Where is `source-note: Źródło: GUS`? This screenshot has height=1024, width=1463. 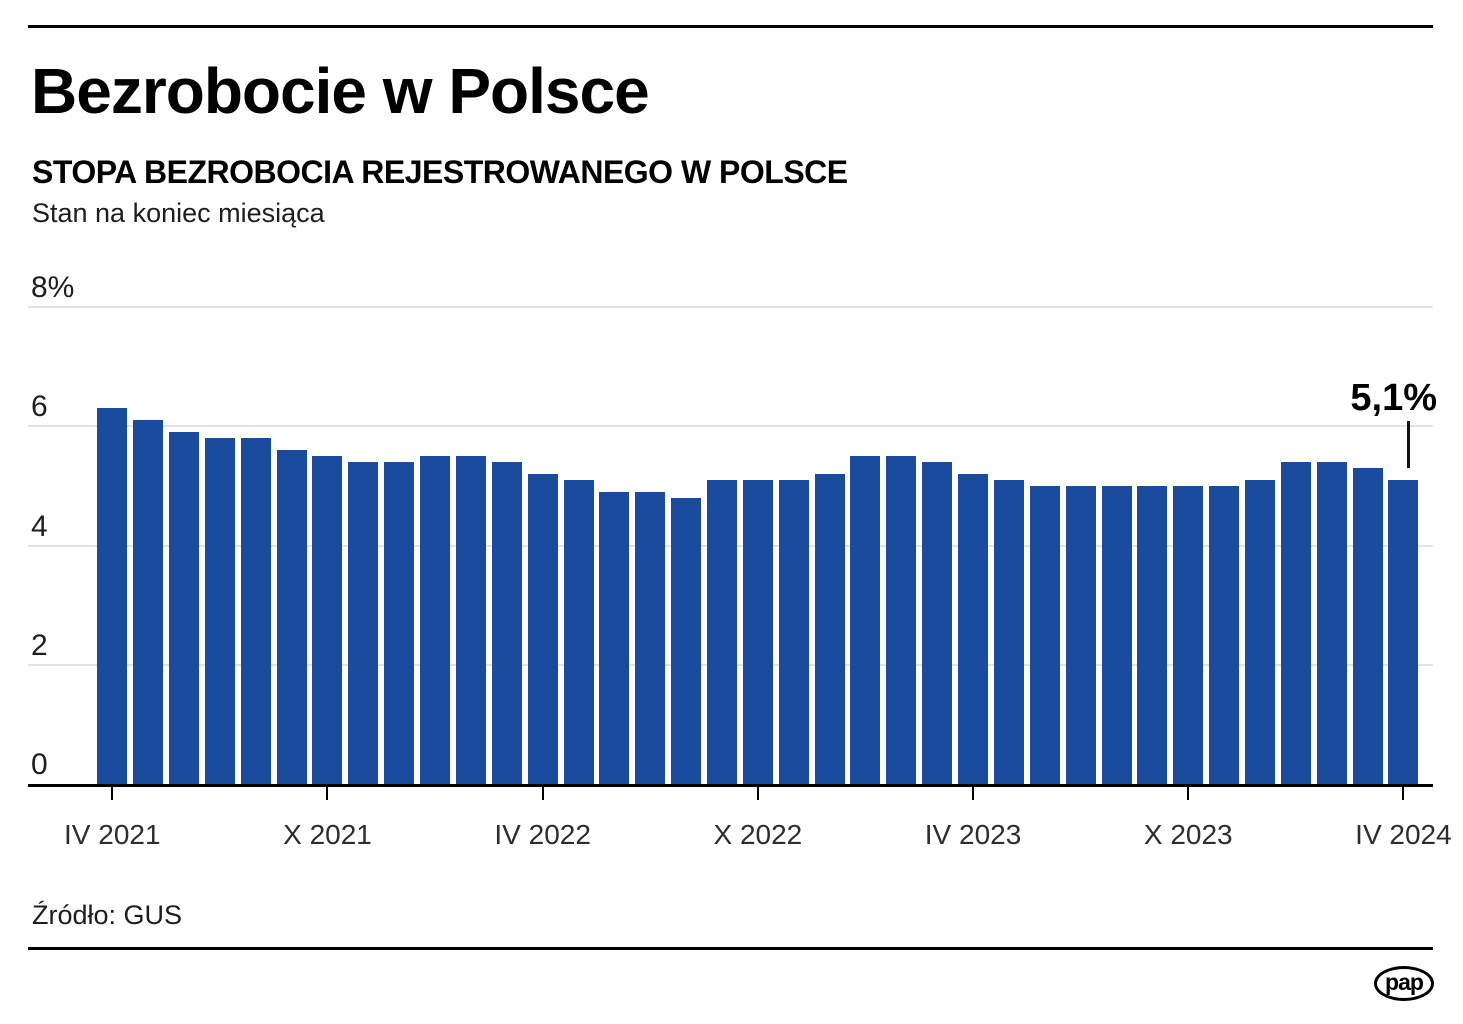 source-note: Źródło: GUS is located at coordinates (107, 915).